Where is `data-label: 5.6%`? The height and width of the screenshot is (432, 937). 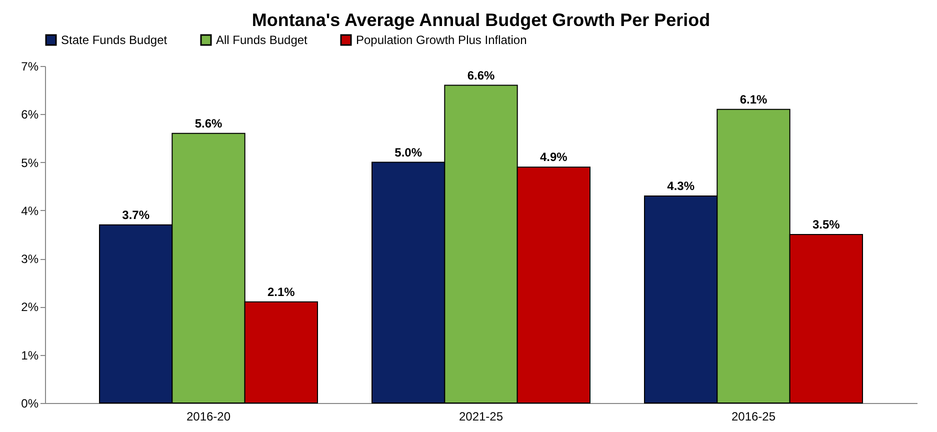 data-label: 5.6% is located at coordinates (208, 123).